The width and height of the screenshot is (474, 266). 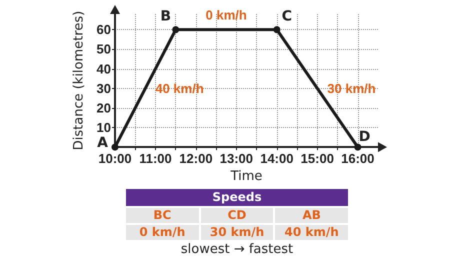 What do you see at coordinates (115, 158) in the screenshot?
I see `x-tick-label: 10:00` at bounding box center [115, 158].